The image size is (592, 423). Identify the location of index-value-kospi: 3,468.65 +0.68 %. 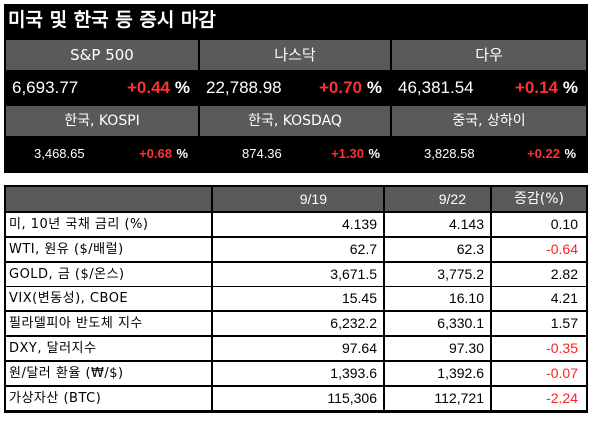
(102, 153).